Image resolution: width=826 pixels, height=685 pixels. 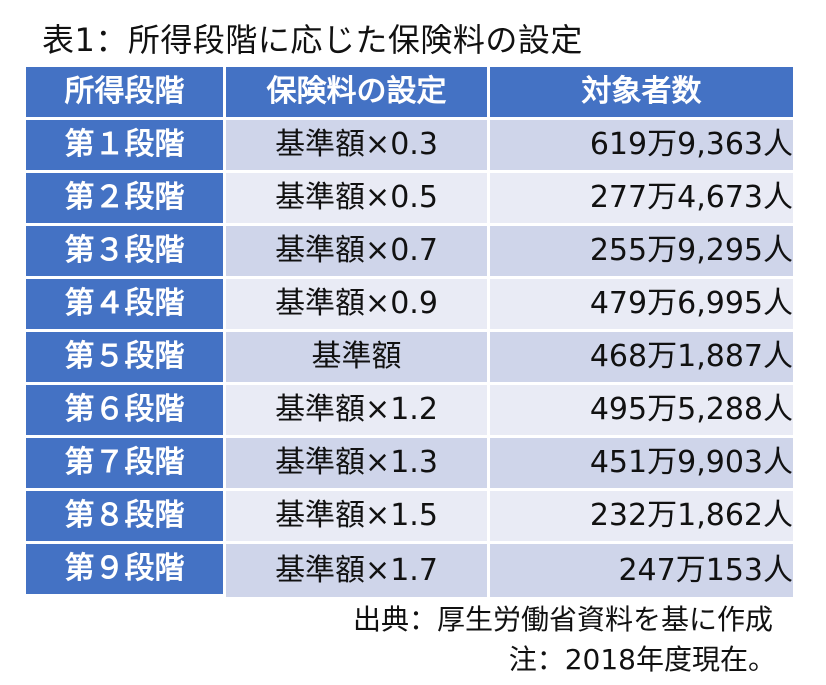 I want to click on header-income-stage: 所得段階, so click(x=126, y=93).